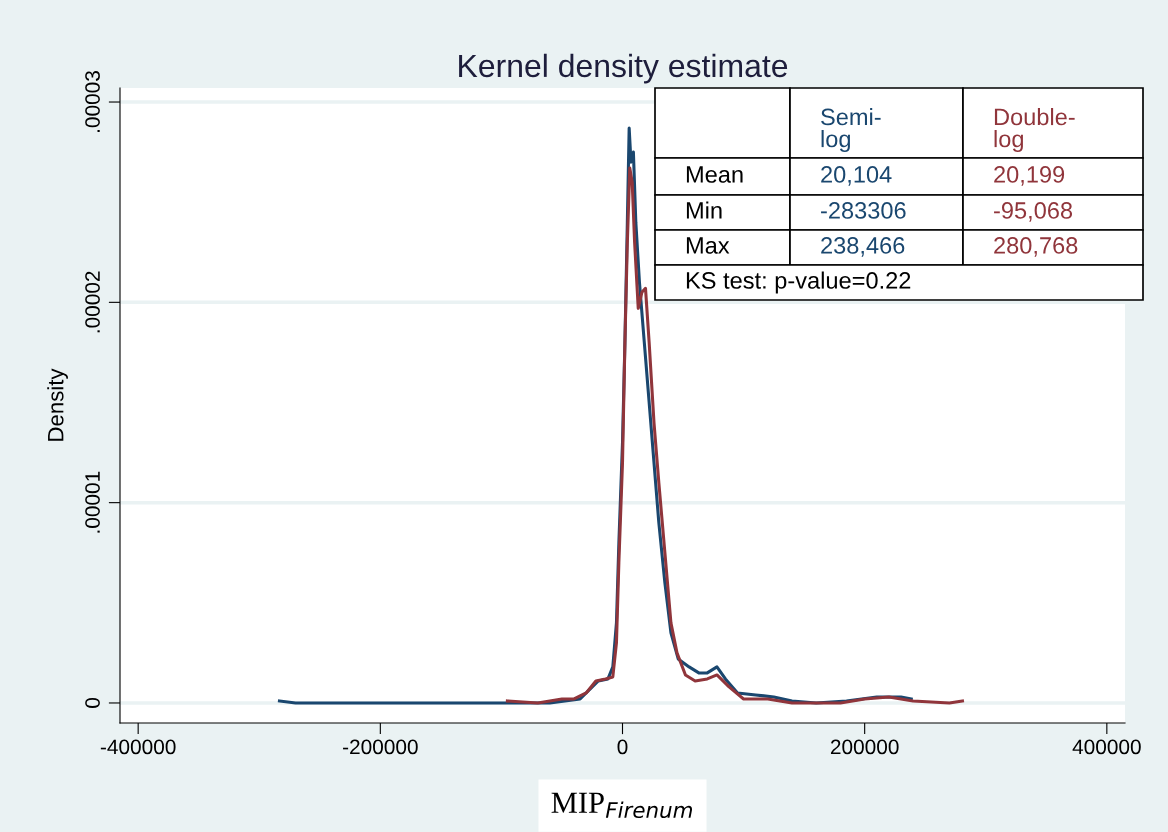  I want to click on annotation: -95,068, so click(1033, 212).